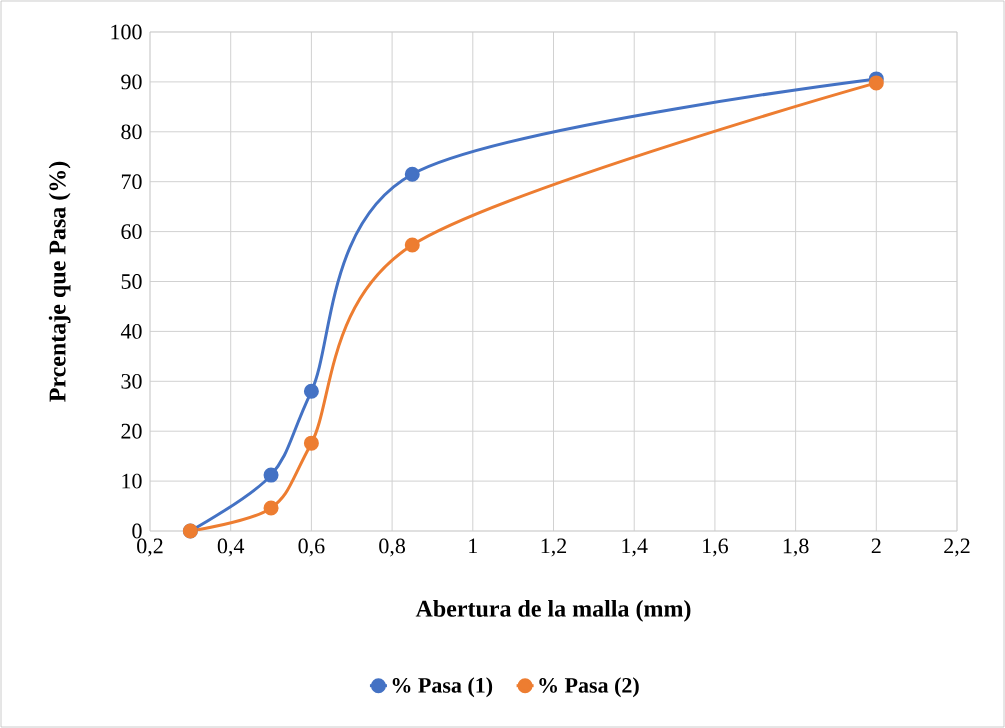 This screenshot has width=1005, height=728. Describe the element at coordinates (131, 431) in the screenshot. I see `y-tick-label: 20` at that location.